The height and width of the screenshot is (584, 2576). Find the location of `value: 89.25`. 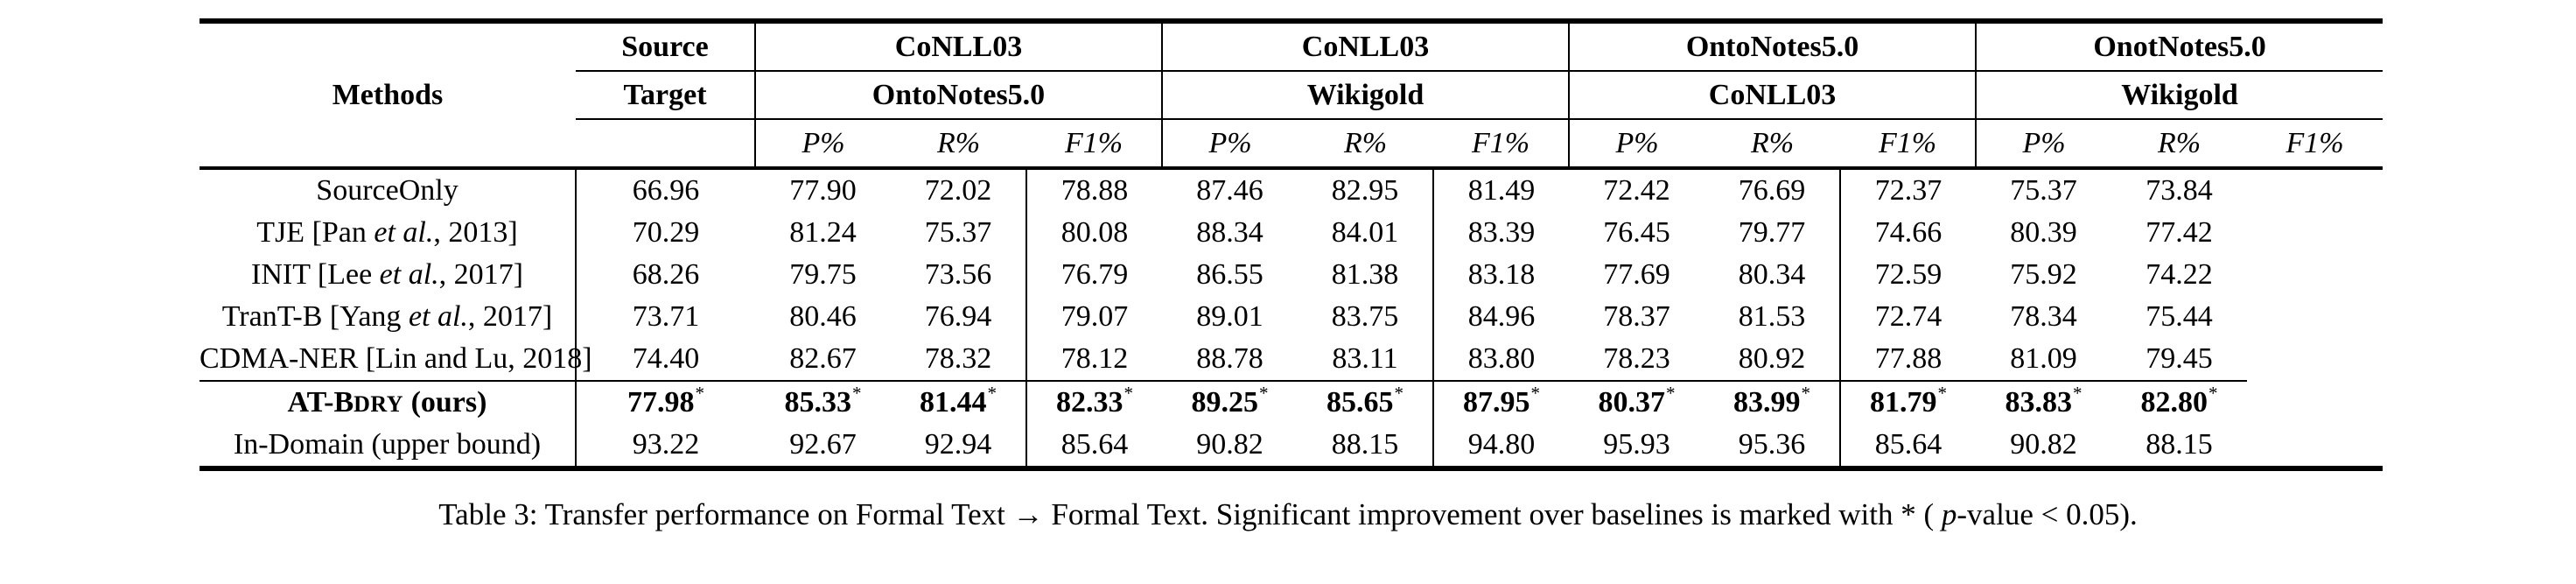

value: 89.25 is located at coordinates (1225, 402).